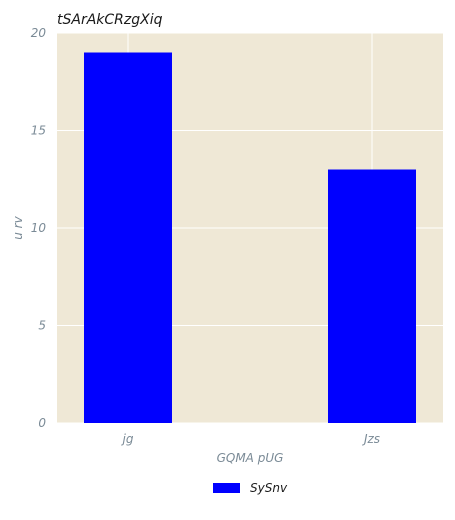 Image resolution: width=455 pixels, height=520 pixels. I want to click on y-tick-label: 20, so click(39, 33).